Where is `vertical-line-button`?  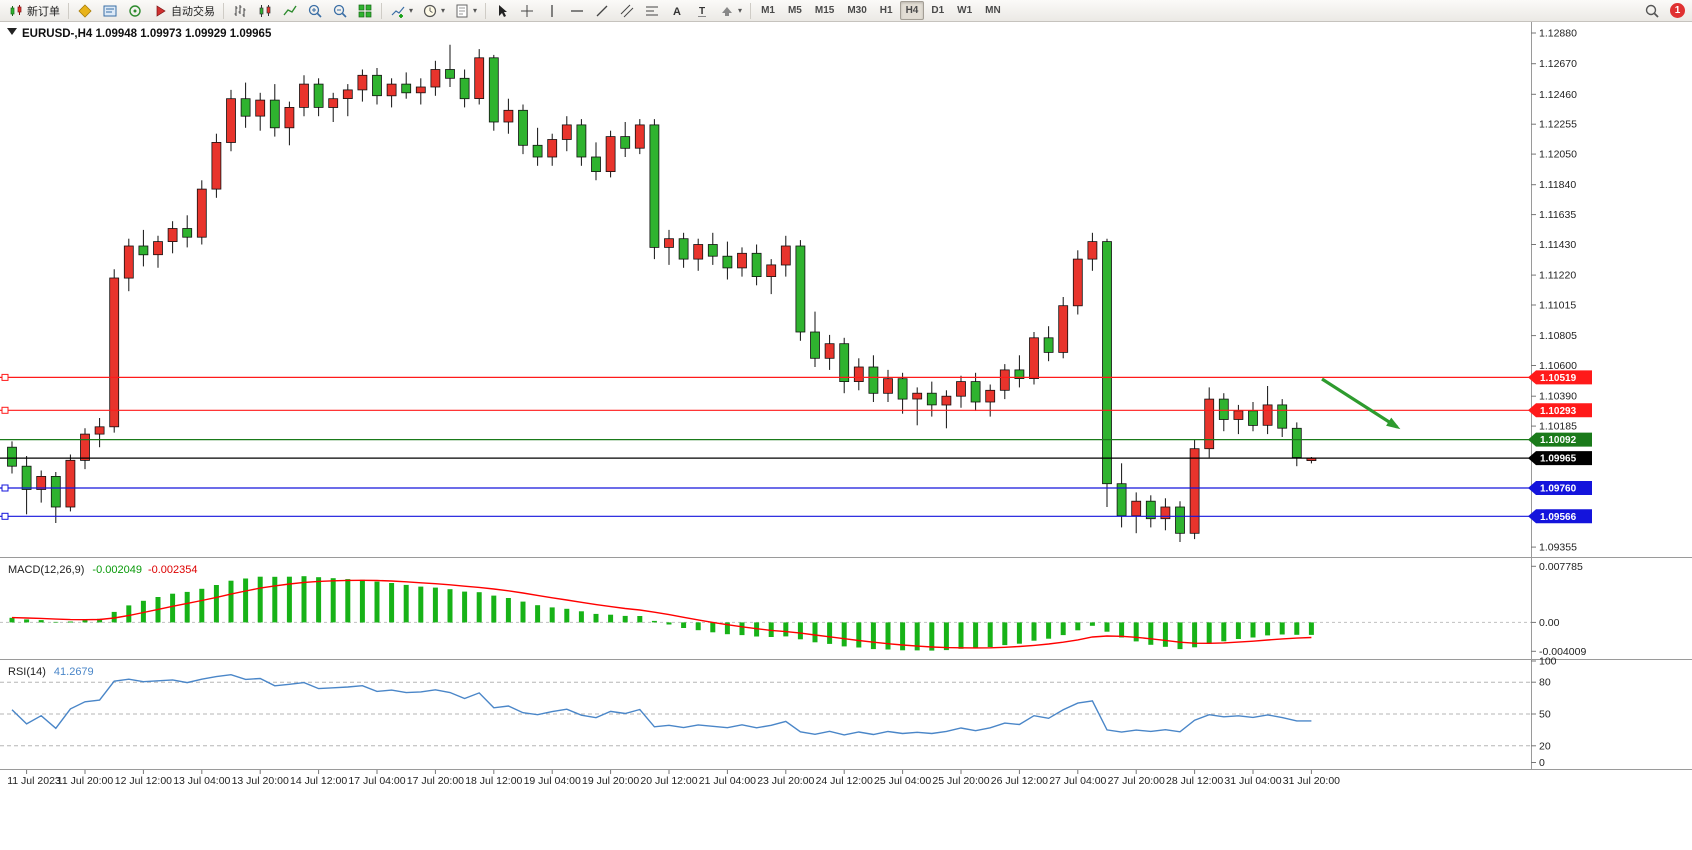 vertical-line-button is located at coordinates (552, 10).